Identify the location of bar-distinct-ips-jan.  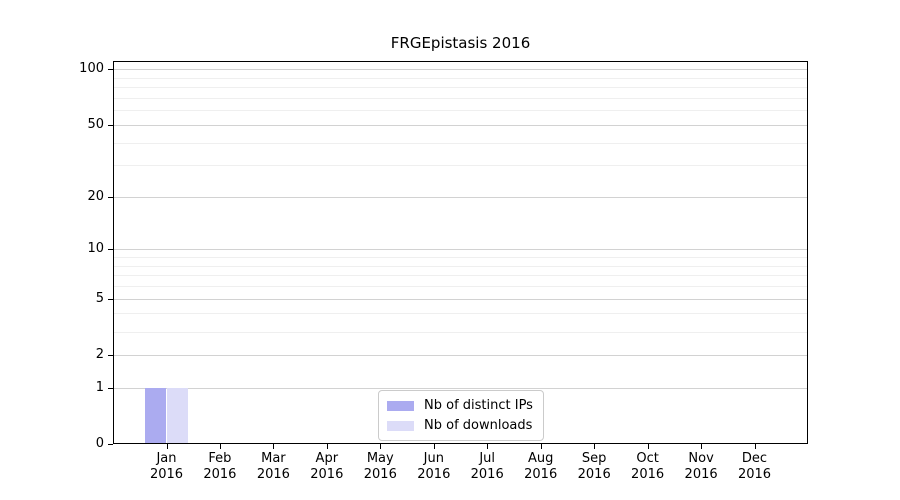
(156, 415).